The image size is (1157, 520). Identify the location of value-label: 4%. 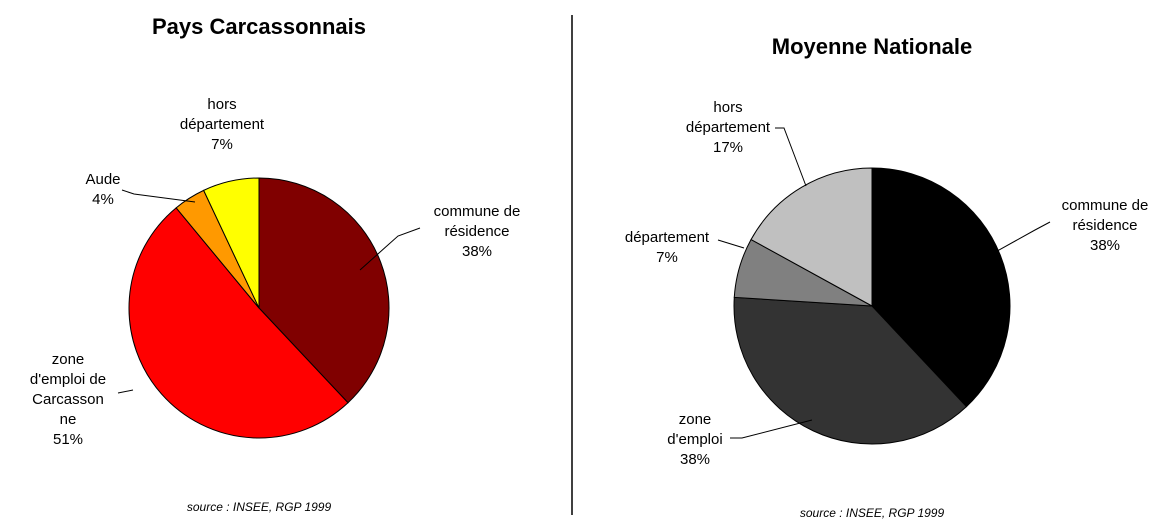
(103, 199).